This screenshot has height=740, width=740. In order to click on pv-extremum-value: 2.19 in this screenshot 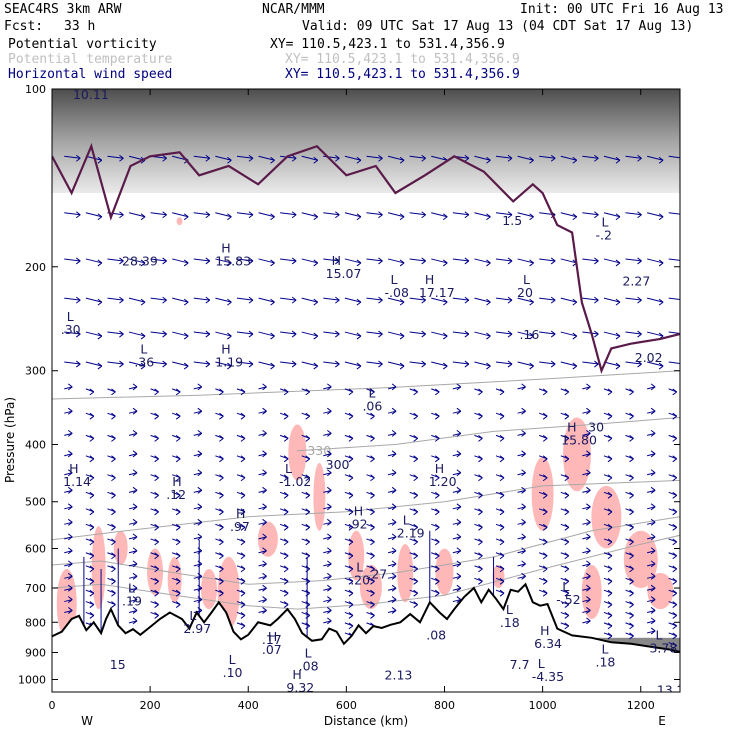, I will do `click(411, 533)`.